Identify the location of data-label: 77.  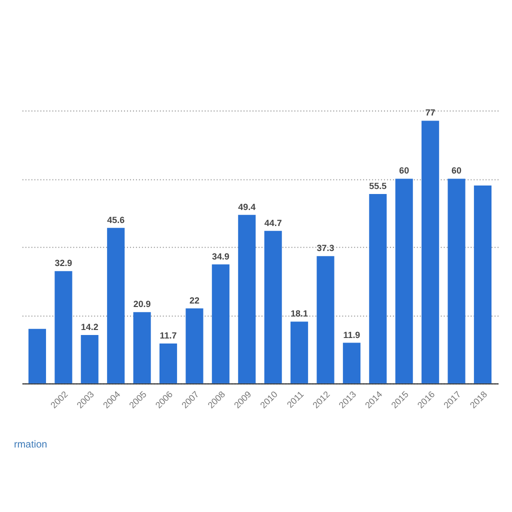
(430, 113).